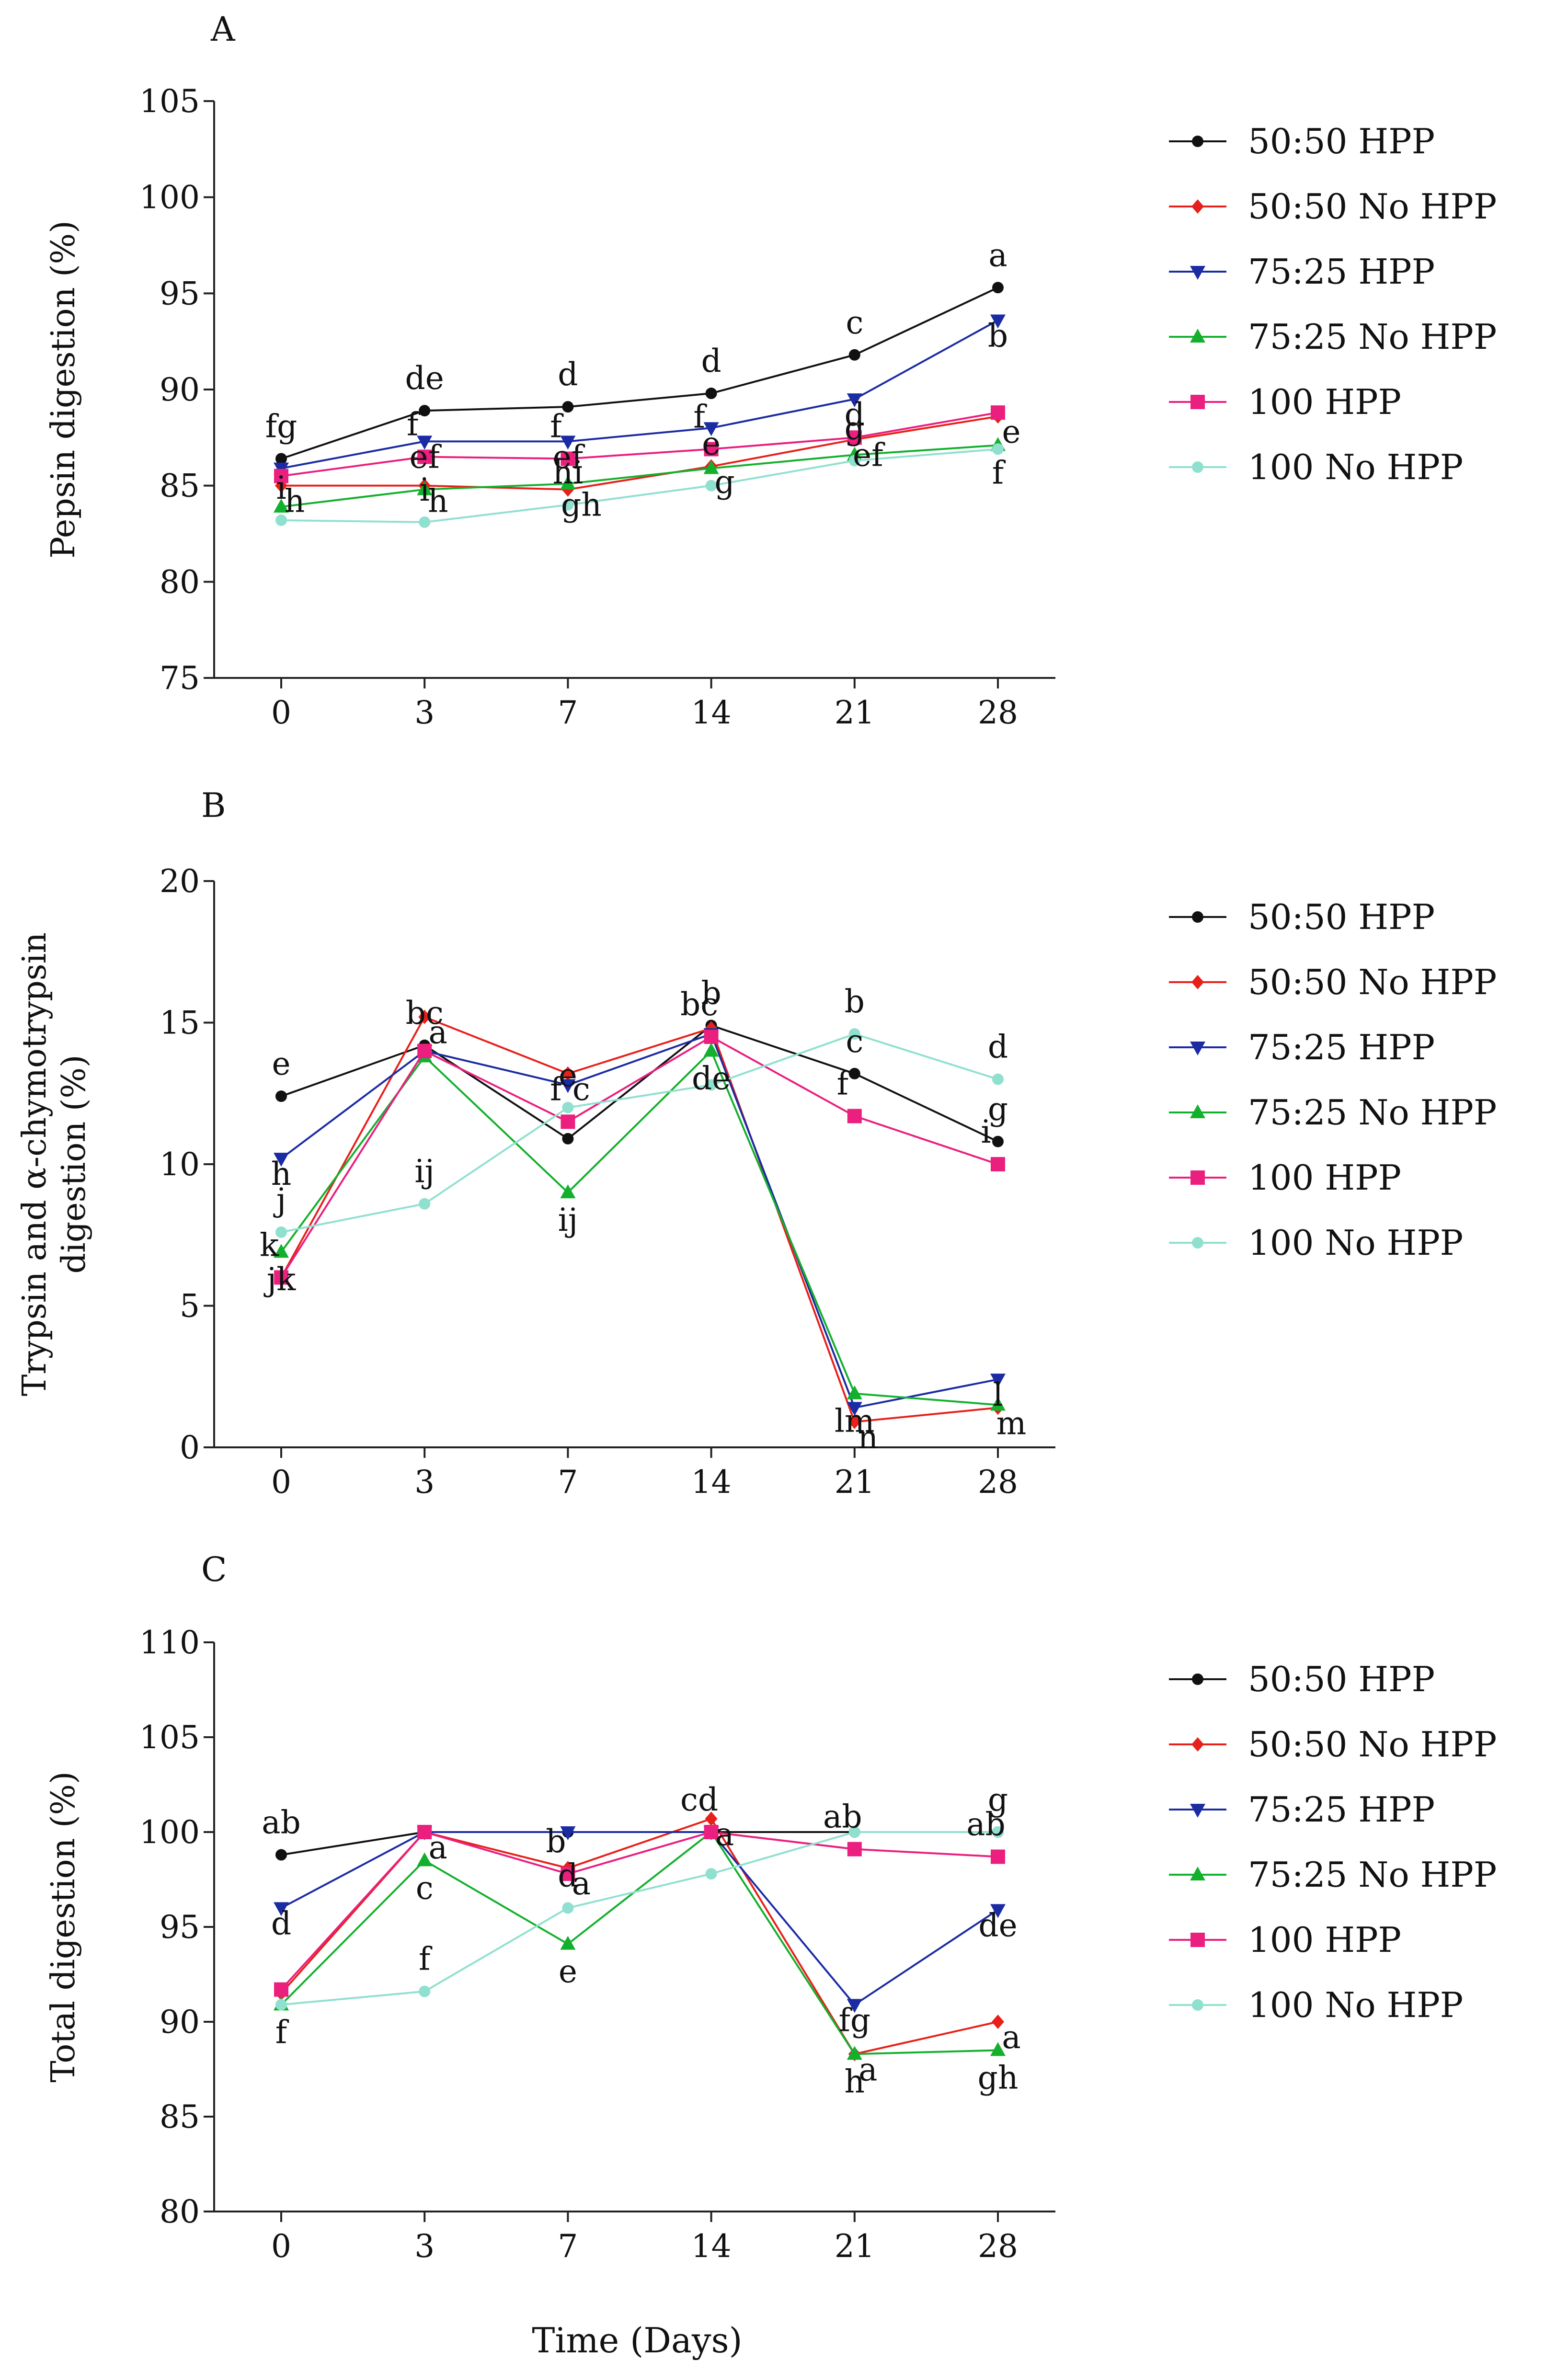  I want to click on series-100-hpp, so click(640, 444).